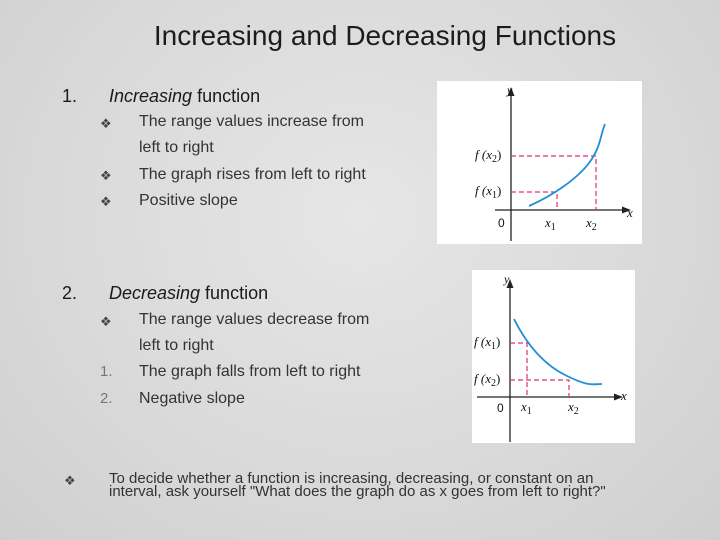 Image resolution: width=720 pixels, height=540 pixels. What do you see at coordinates (558, 352) in the screenshot?
I see `decreasing-curve` at bounding box center [558, 352].